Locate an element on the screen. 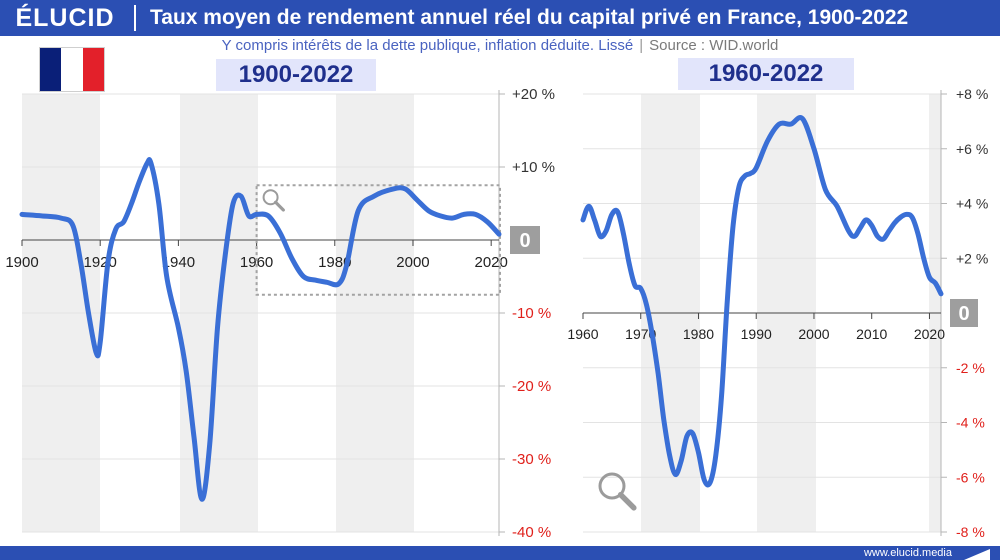 The width and height of the screenshot is (1000, 560). y-tick-label: -30 % is located at coordinates (531, 459).